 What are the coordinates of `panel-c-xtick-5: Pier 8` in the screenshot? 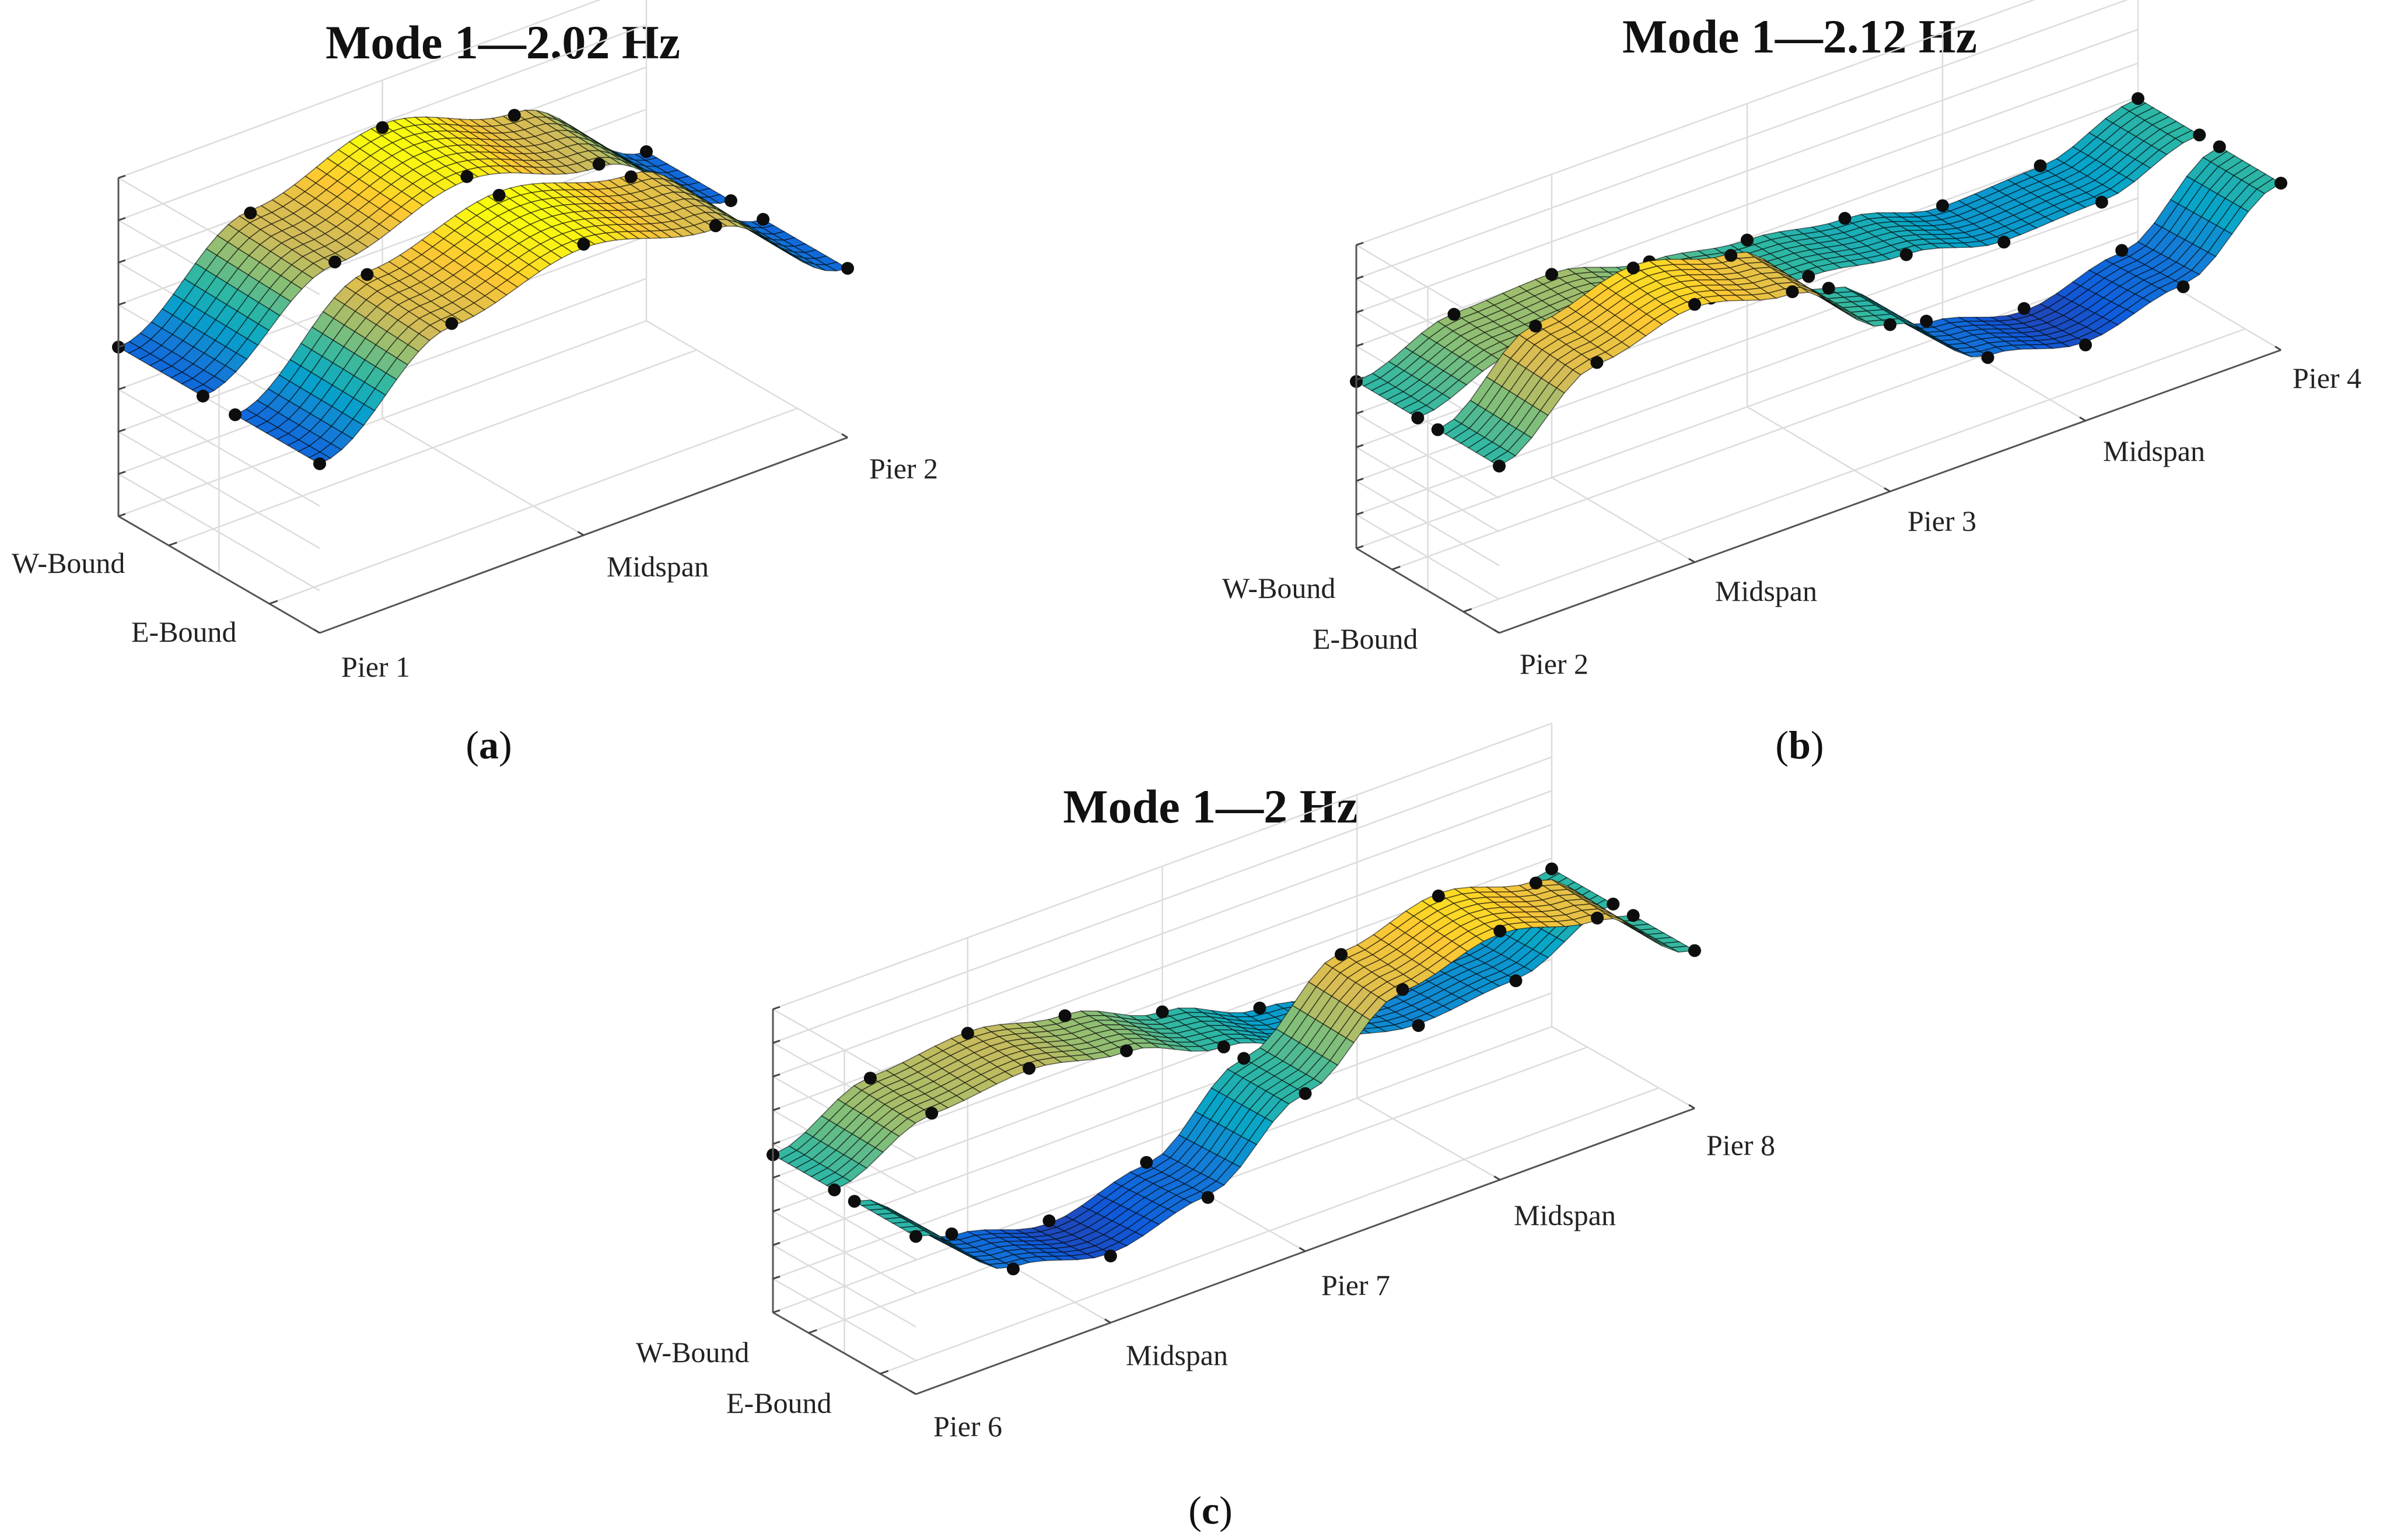 It's located at (1740, 1145).